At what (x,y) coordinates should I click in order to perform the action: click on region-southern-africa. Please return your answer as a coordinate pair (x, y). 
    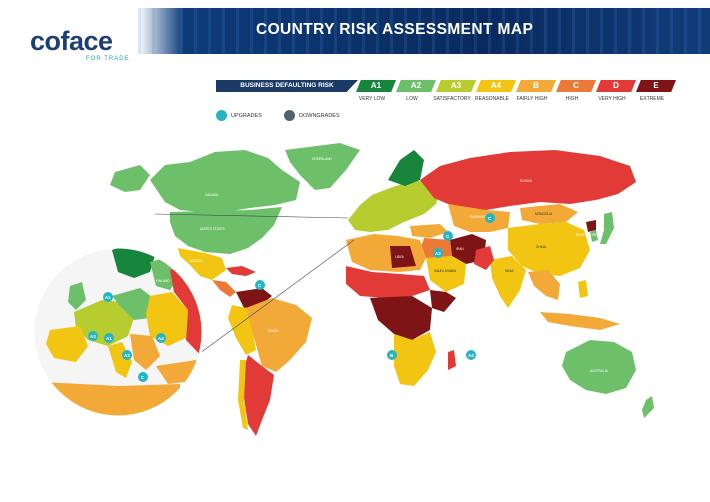
    Looking at the image, I should click on (415, 359).